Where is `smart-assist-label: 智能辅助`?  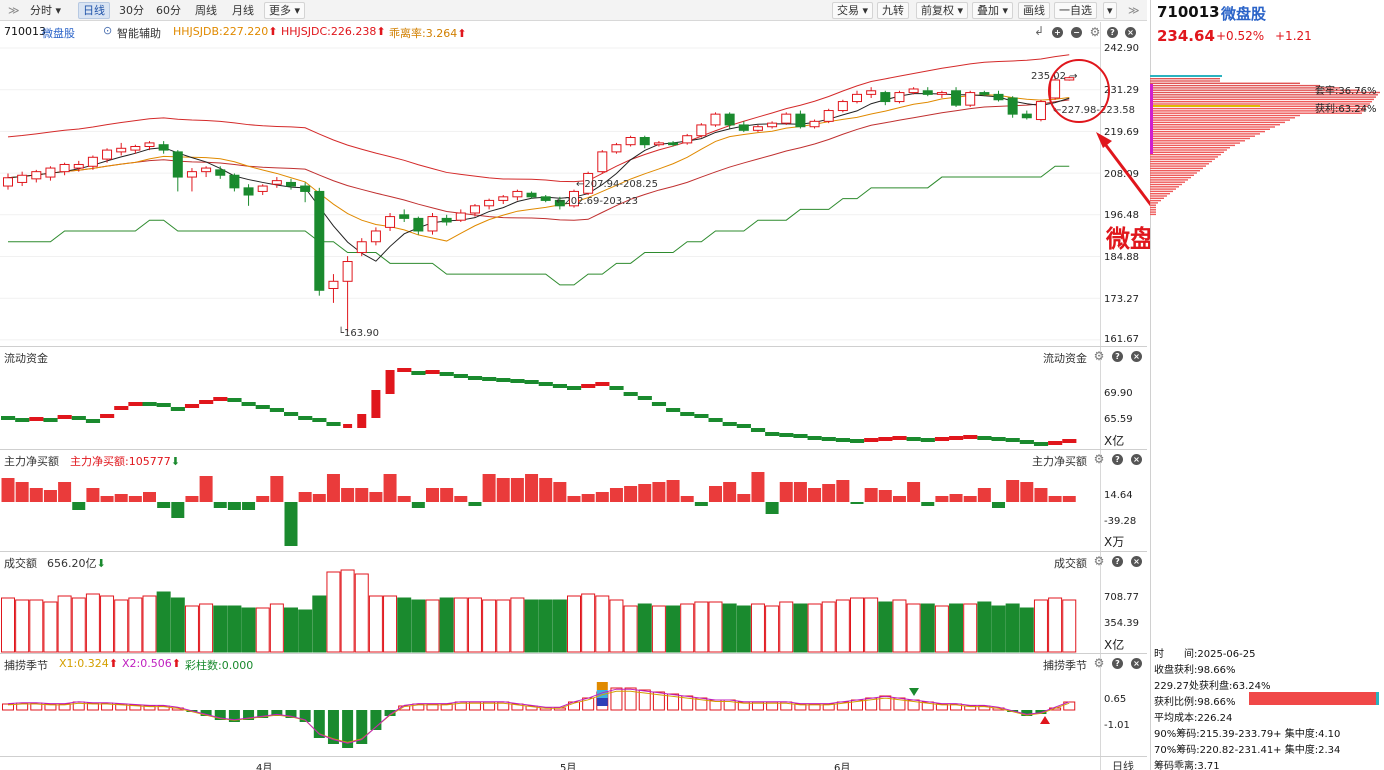 smart-assist-label: 智能辅助 is located at coordinates (139, 33).